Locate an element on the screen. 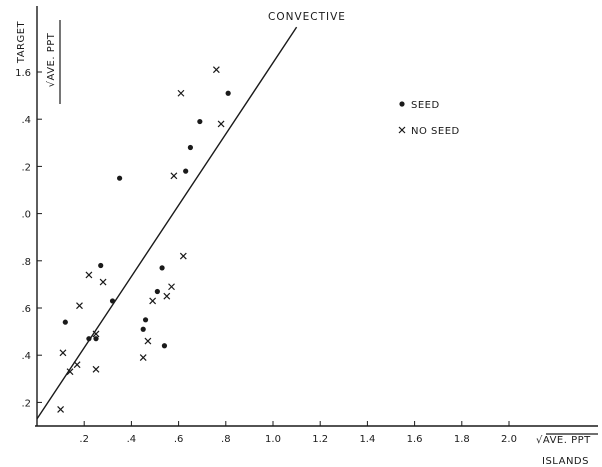 The width and height of the screenshot is (602, 467). x-axis-sub-label: ISLANDS is located at coordinates (565, 461).